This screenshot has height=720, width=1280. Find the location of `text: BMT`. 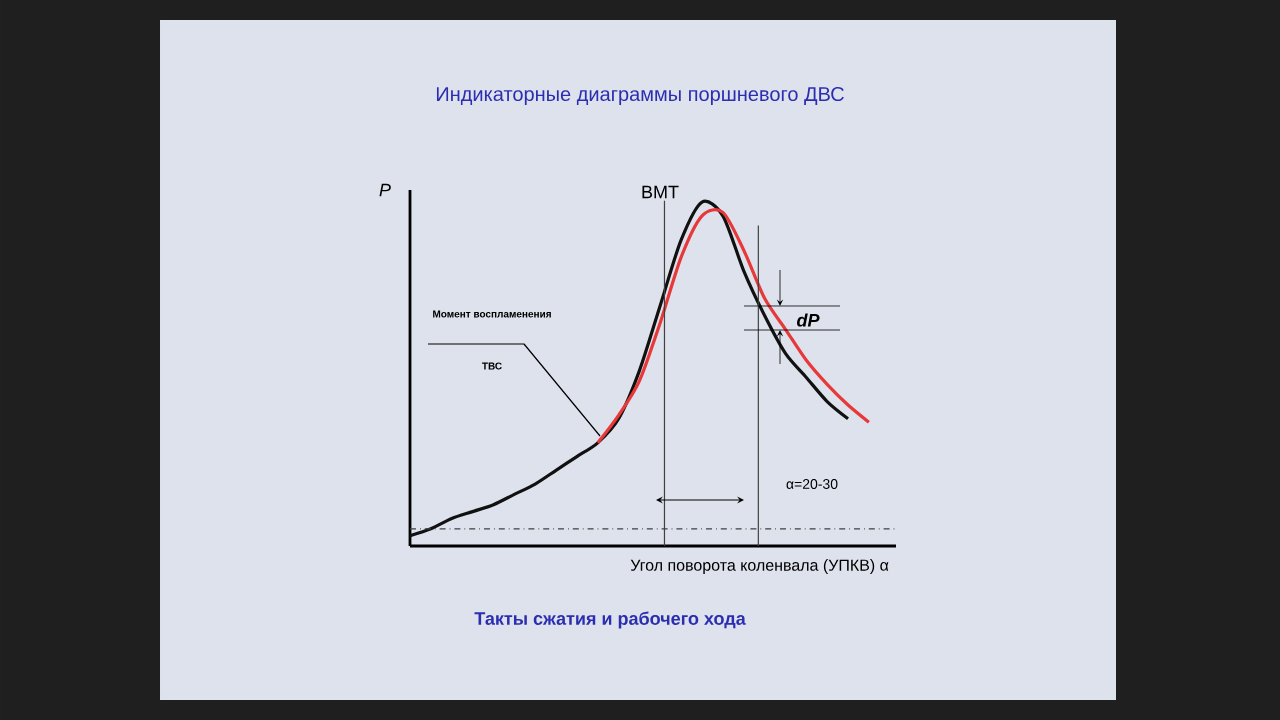

text: BMT is located at coordinates (660, 192).